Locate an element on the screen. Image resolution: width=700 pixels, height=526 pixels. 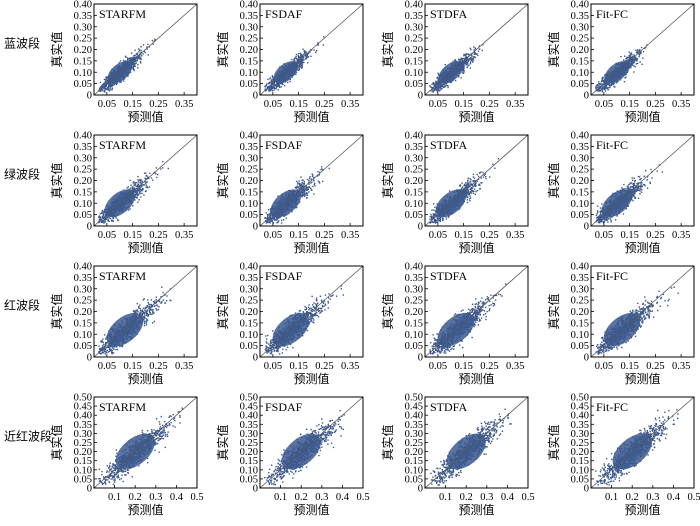
row-label: 绿波段 is located at coordinates (22, 174).